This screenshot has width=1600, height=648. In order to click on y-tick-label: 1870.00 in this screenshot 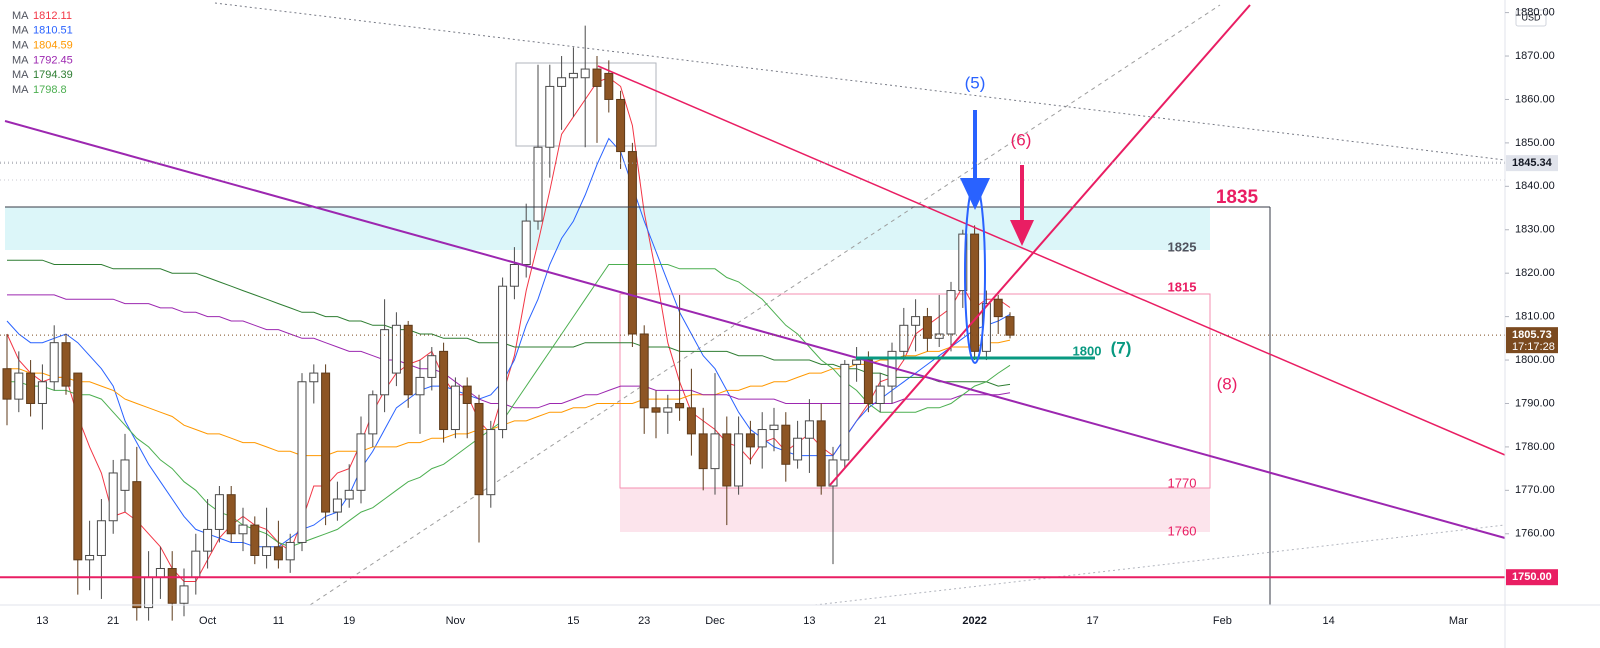, I will do `click(1535, 56)`.